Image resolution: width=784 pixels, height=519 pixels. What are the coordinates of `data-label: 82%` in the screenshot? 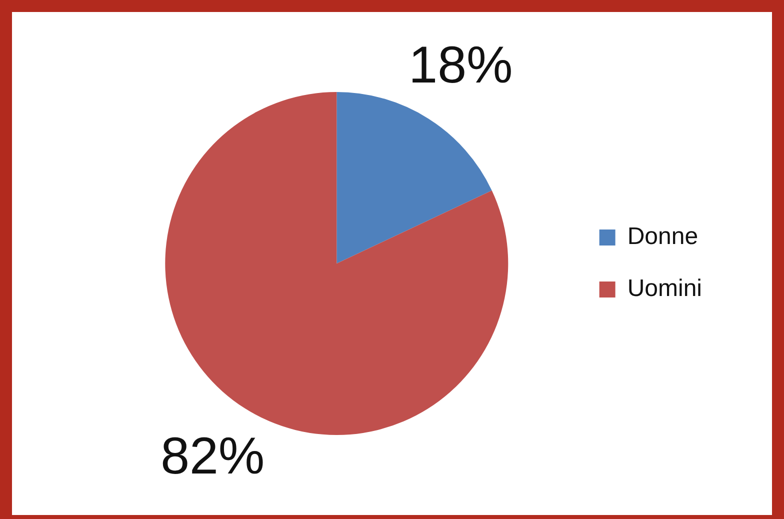 It's located at (212, 456).